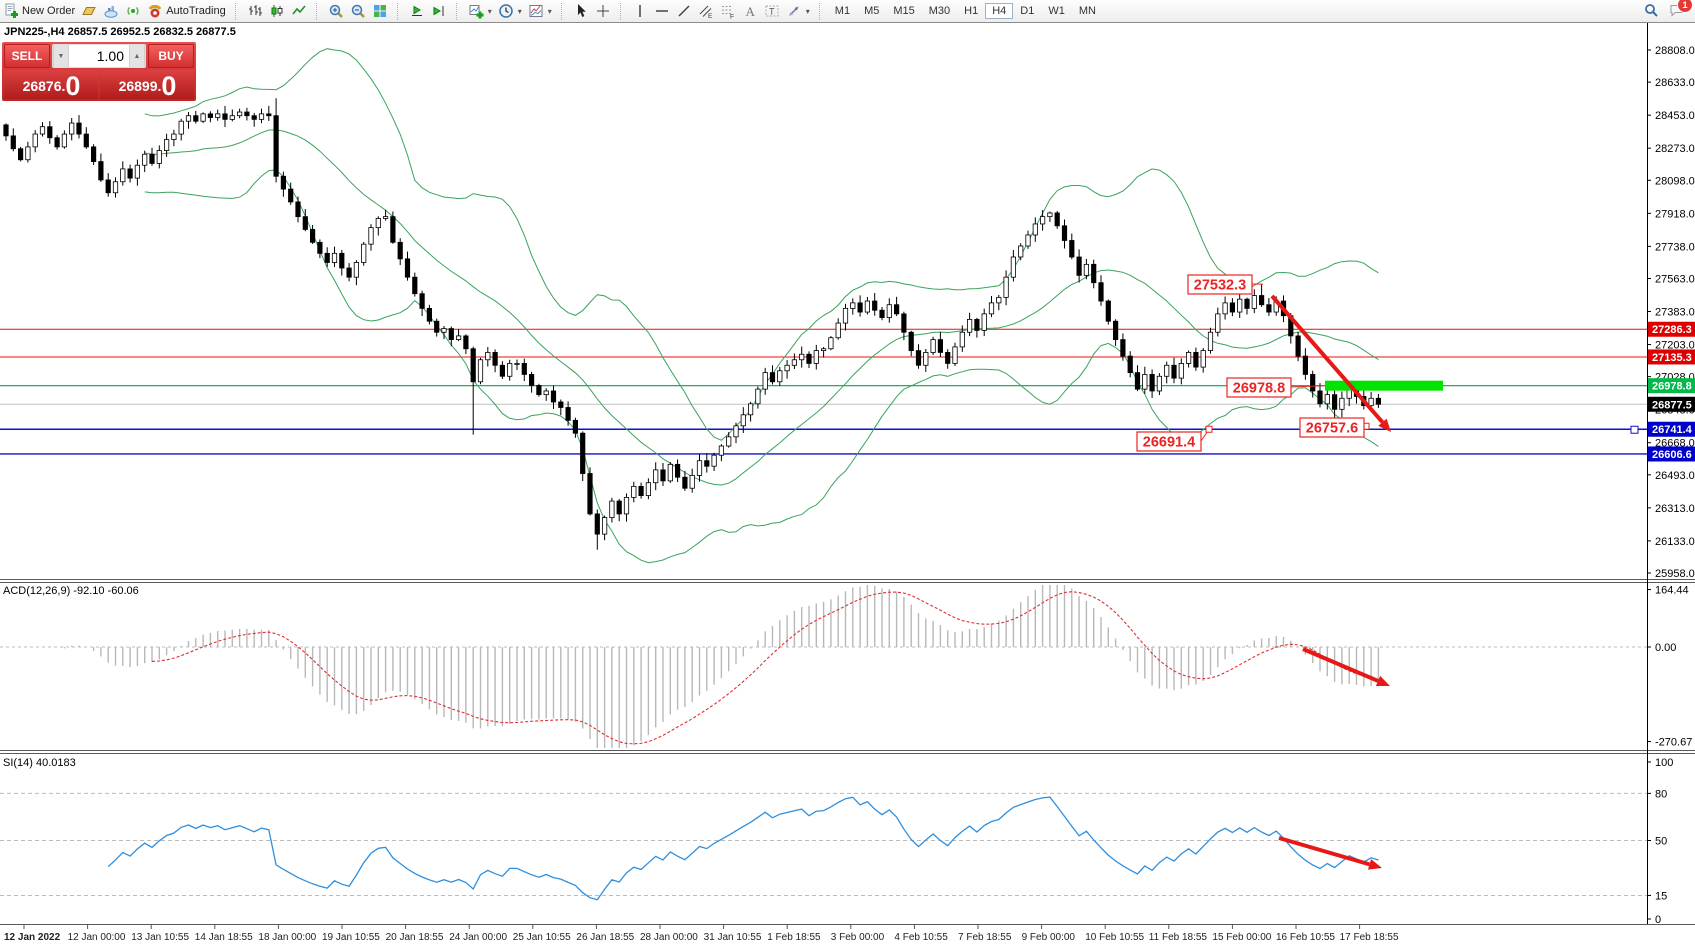 The image size is (1695, 945). What do you see at coordinates (171, 56) in the screenshot?
I see `buy-button: BUY` at bounding box center [171, 56].